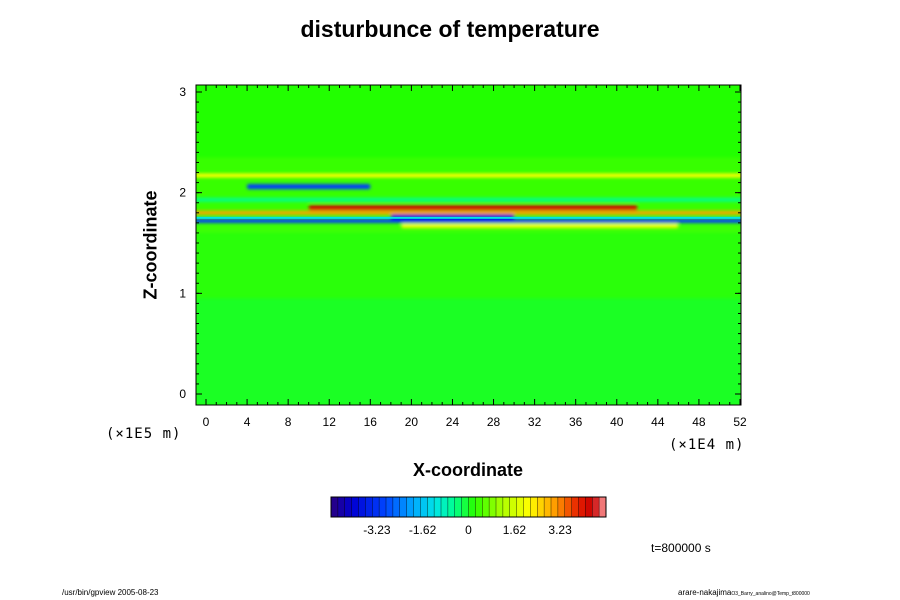 This screenshot has width=900, height=600. Describe the element at coordinates (494, 422) in the screenshot. I see `x-tick-label: 28` at that location.